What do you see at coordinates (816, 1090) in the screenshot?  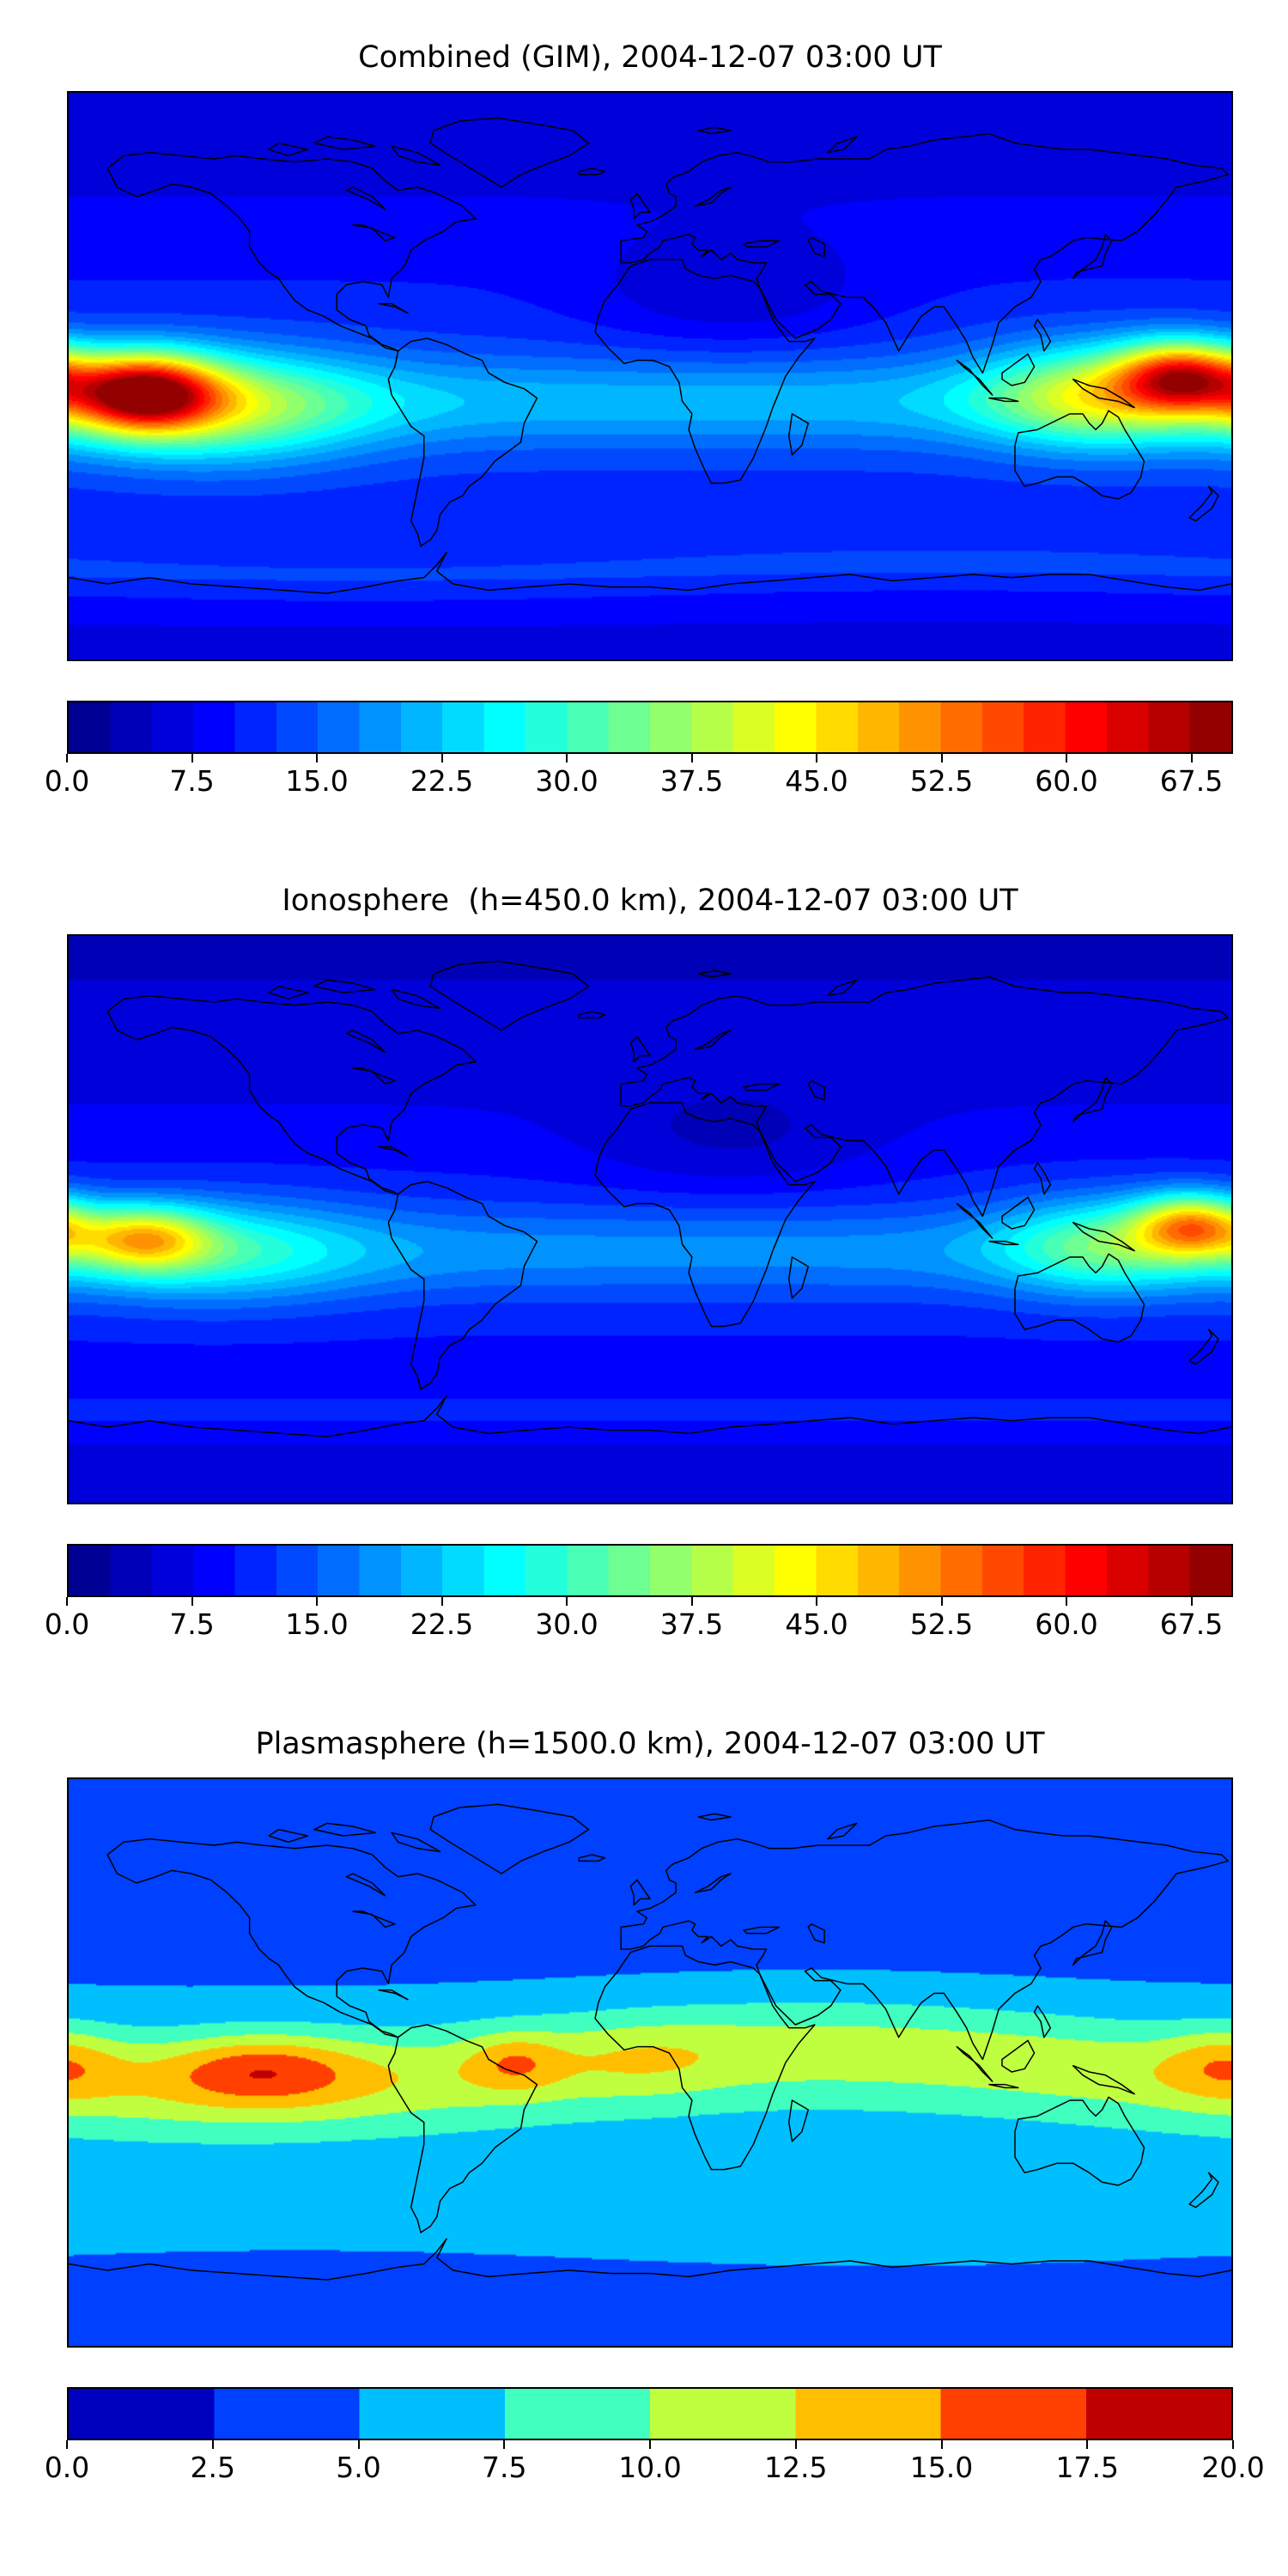 I see `coastline-caspian-sea` at bounding box center [816, 1090].